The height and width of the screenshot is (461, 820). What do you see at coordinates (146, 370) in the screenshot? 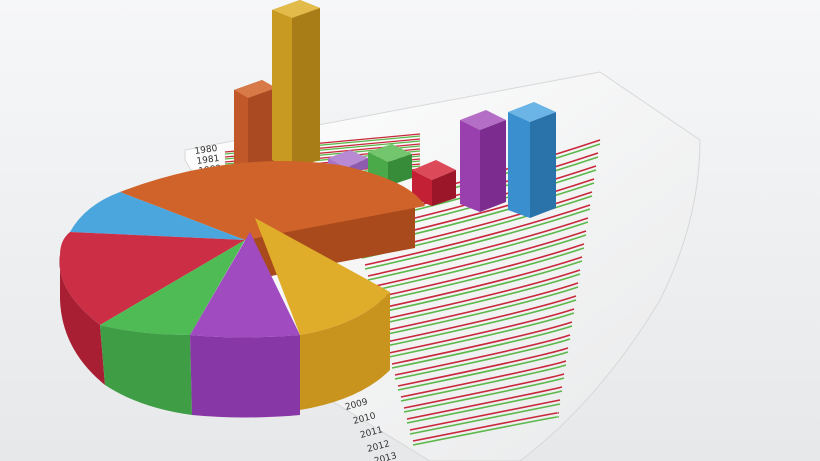
I see `pie-slice-green-side` at bounding box center [146, 370].